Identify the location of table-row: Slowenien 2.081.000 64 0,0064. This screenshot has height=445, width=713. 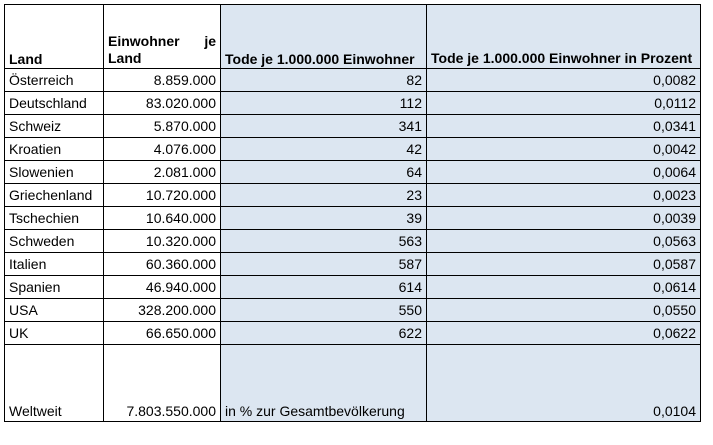
(352, 172).